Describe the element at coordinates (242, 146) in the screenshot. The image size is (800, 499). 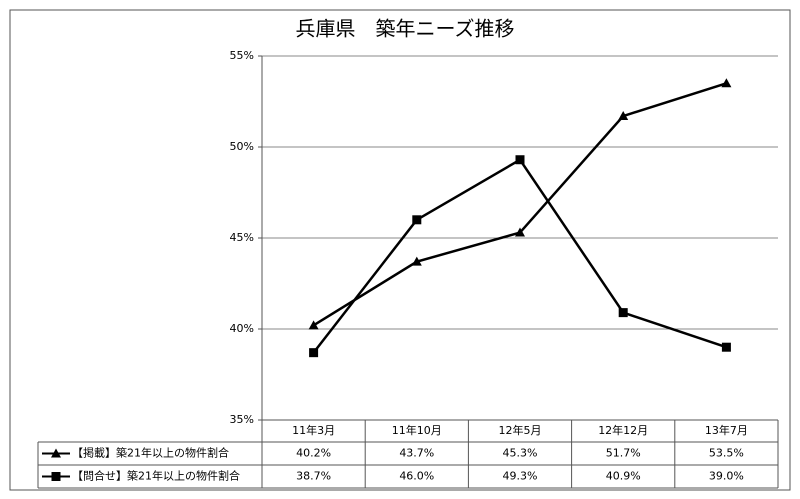
I see `y-tick-label: 50%` at that location.